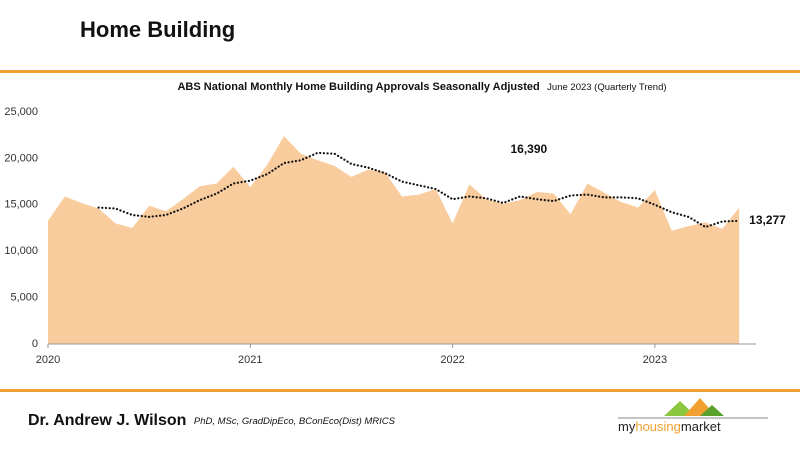 Image resolution: width=800 pixels, height=451 pixels. I want to click on y-tick-label: 10,000, so click(21, 251).